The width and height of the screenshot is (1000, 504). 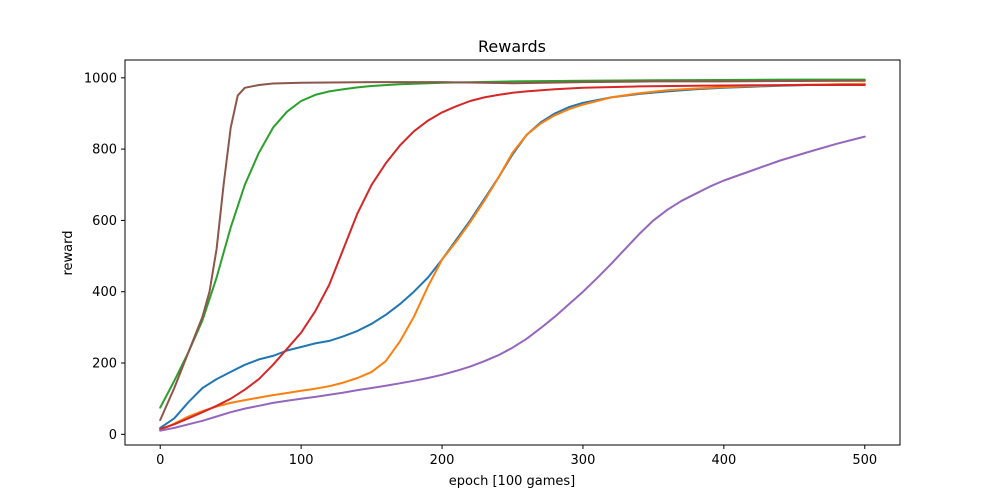 What do you see at coordinates (104, 364) in the screenshot?
I see `y-tick-label: 200` at bounding box center [104, 364].